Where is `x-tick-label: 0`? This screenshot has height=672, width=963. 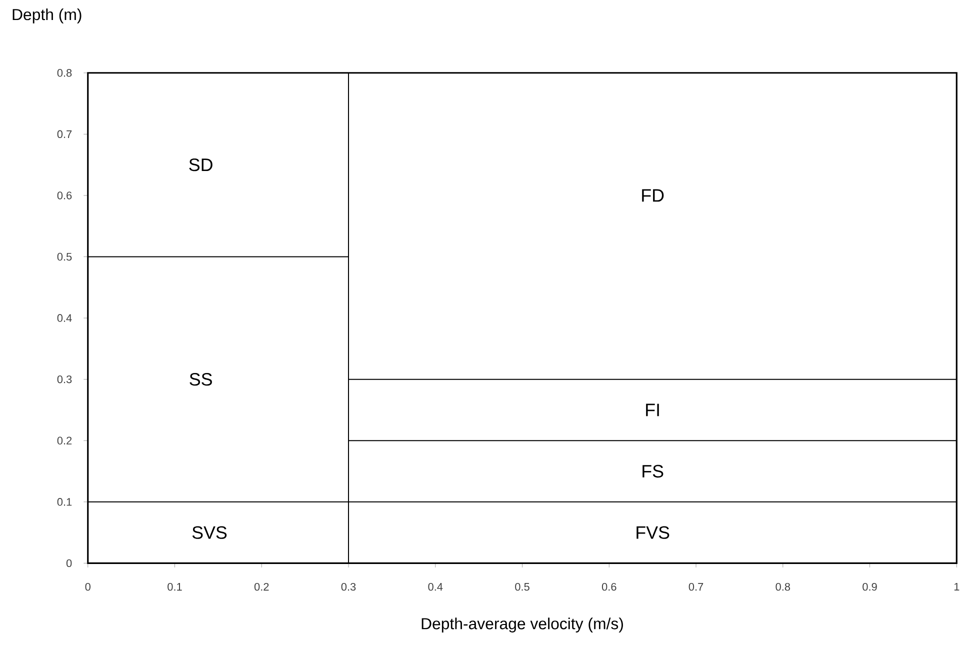 x-tick-label: 0 is located at coordinates (87, 586).